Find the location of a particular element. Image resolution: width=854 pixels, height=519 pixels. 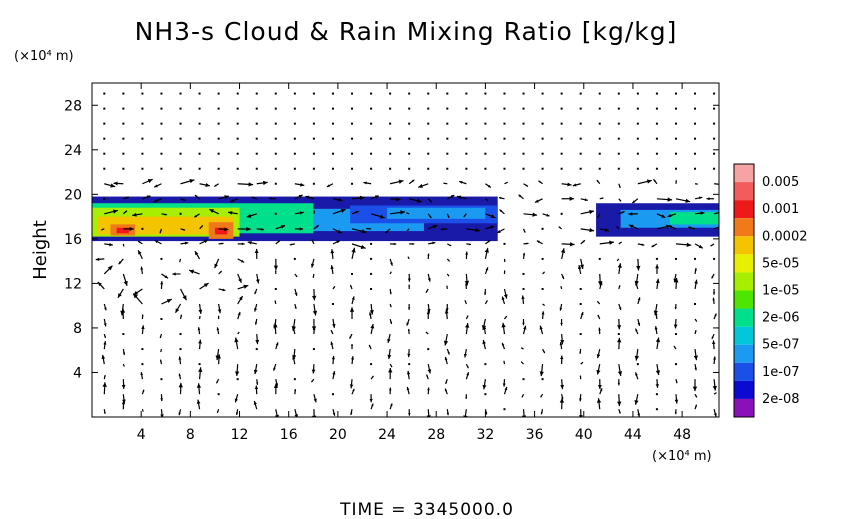

time-label: TIME = 3345000.0 is located at coordinates (426, 509).